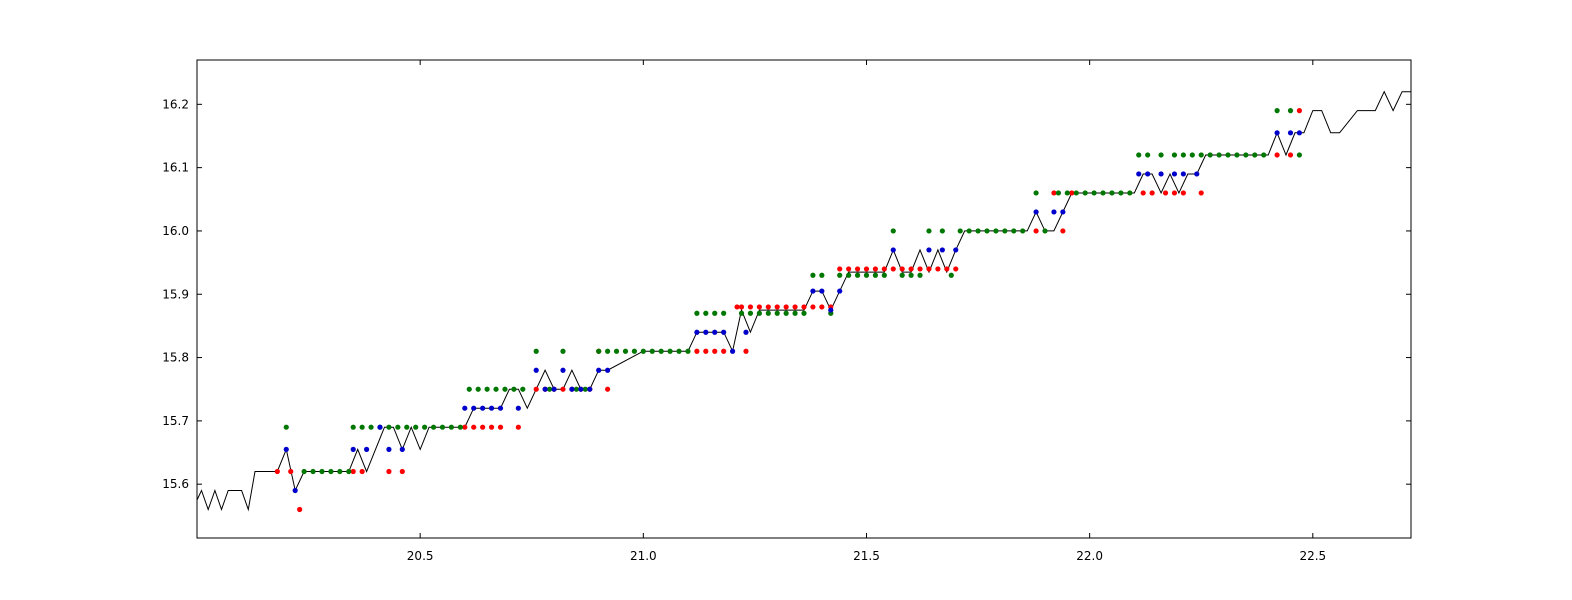 This screenshot has width=1572, height=600. Describe the element at coordinates (175, 294) in the screenshot. I see `y-tick-label: 15.9` at that location.